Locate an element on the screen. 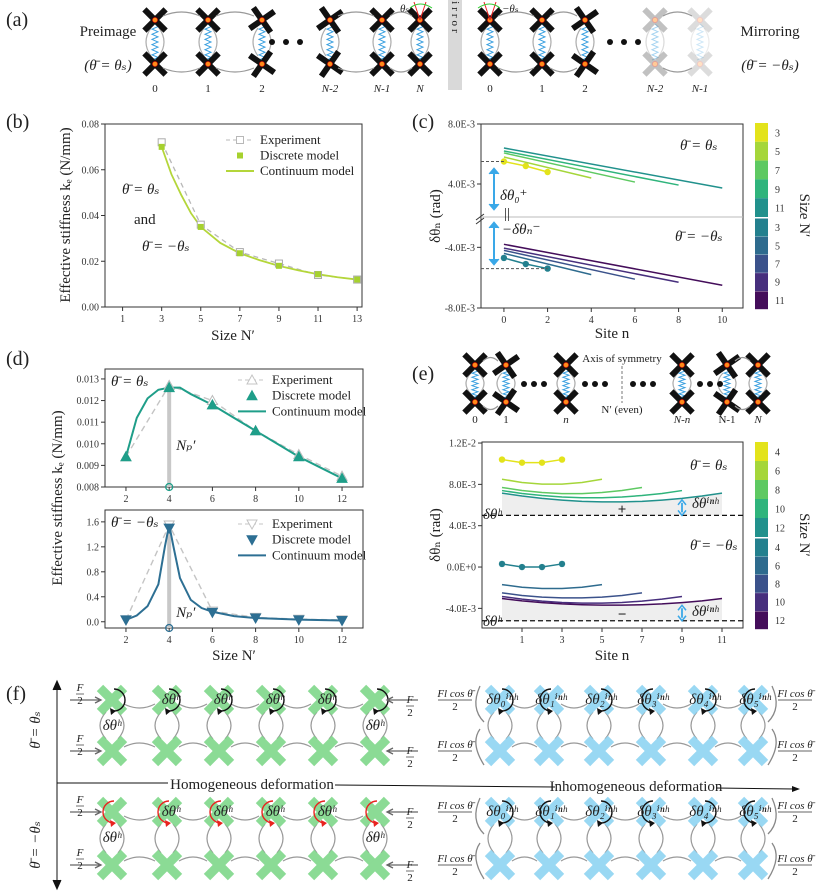  y-tick-label: 0.012 is located at coordinates (88, 401).